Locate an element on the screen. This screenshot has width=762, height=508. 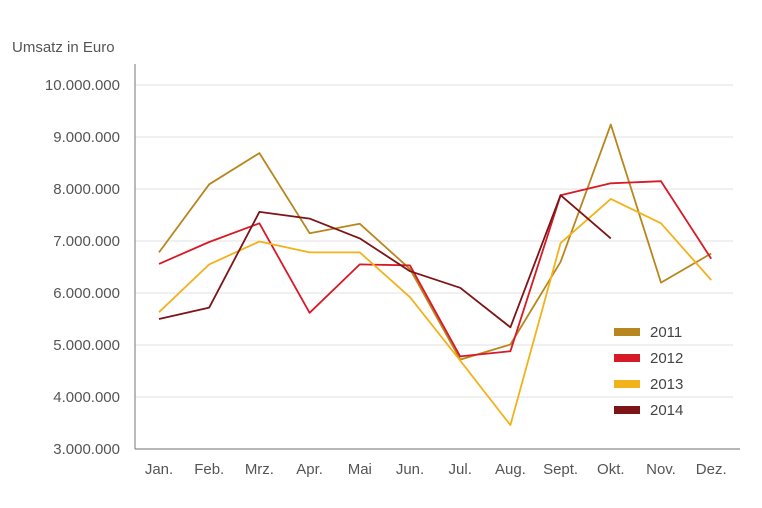
y-axis-title: Umsatz in Euro is located at coordinates (63, 47).